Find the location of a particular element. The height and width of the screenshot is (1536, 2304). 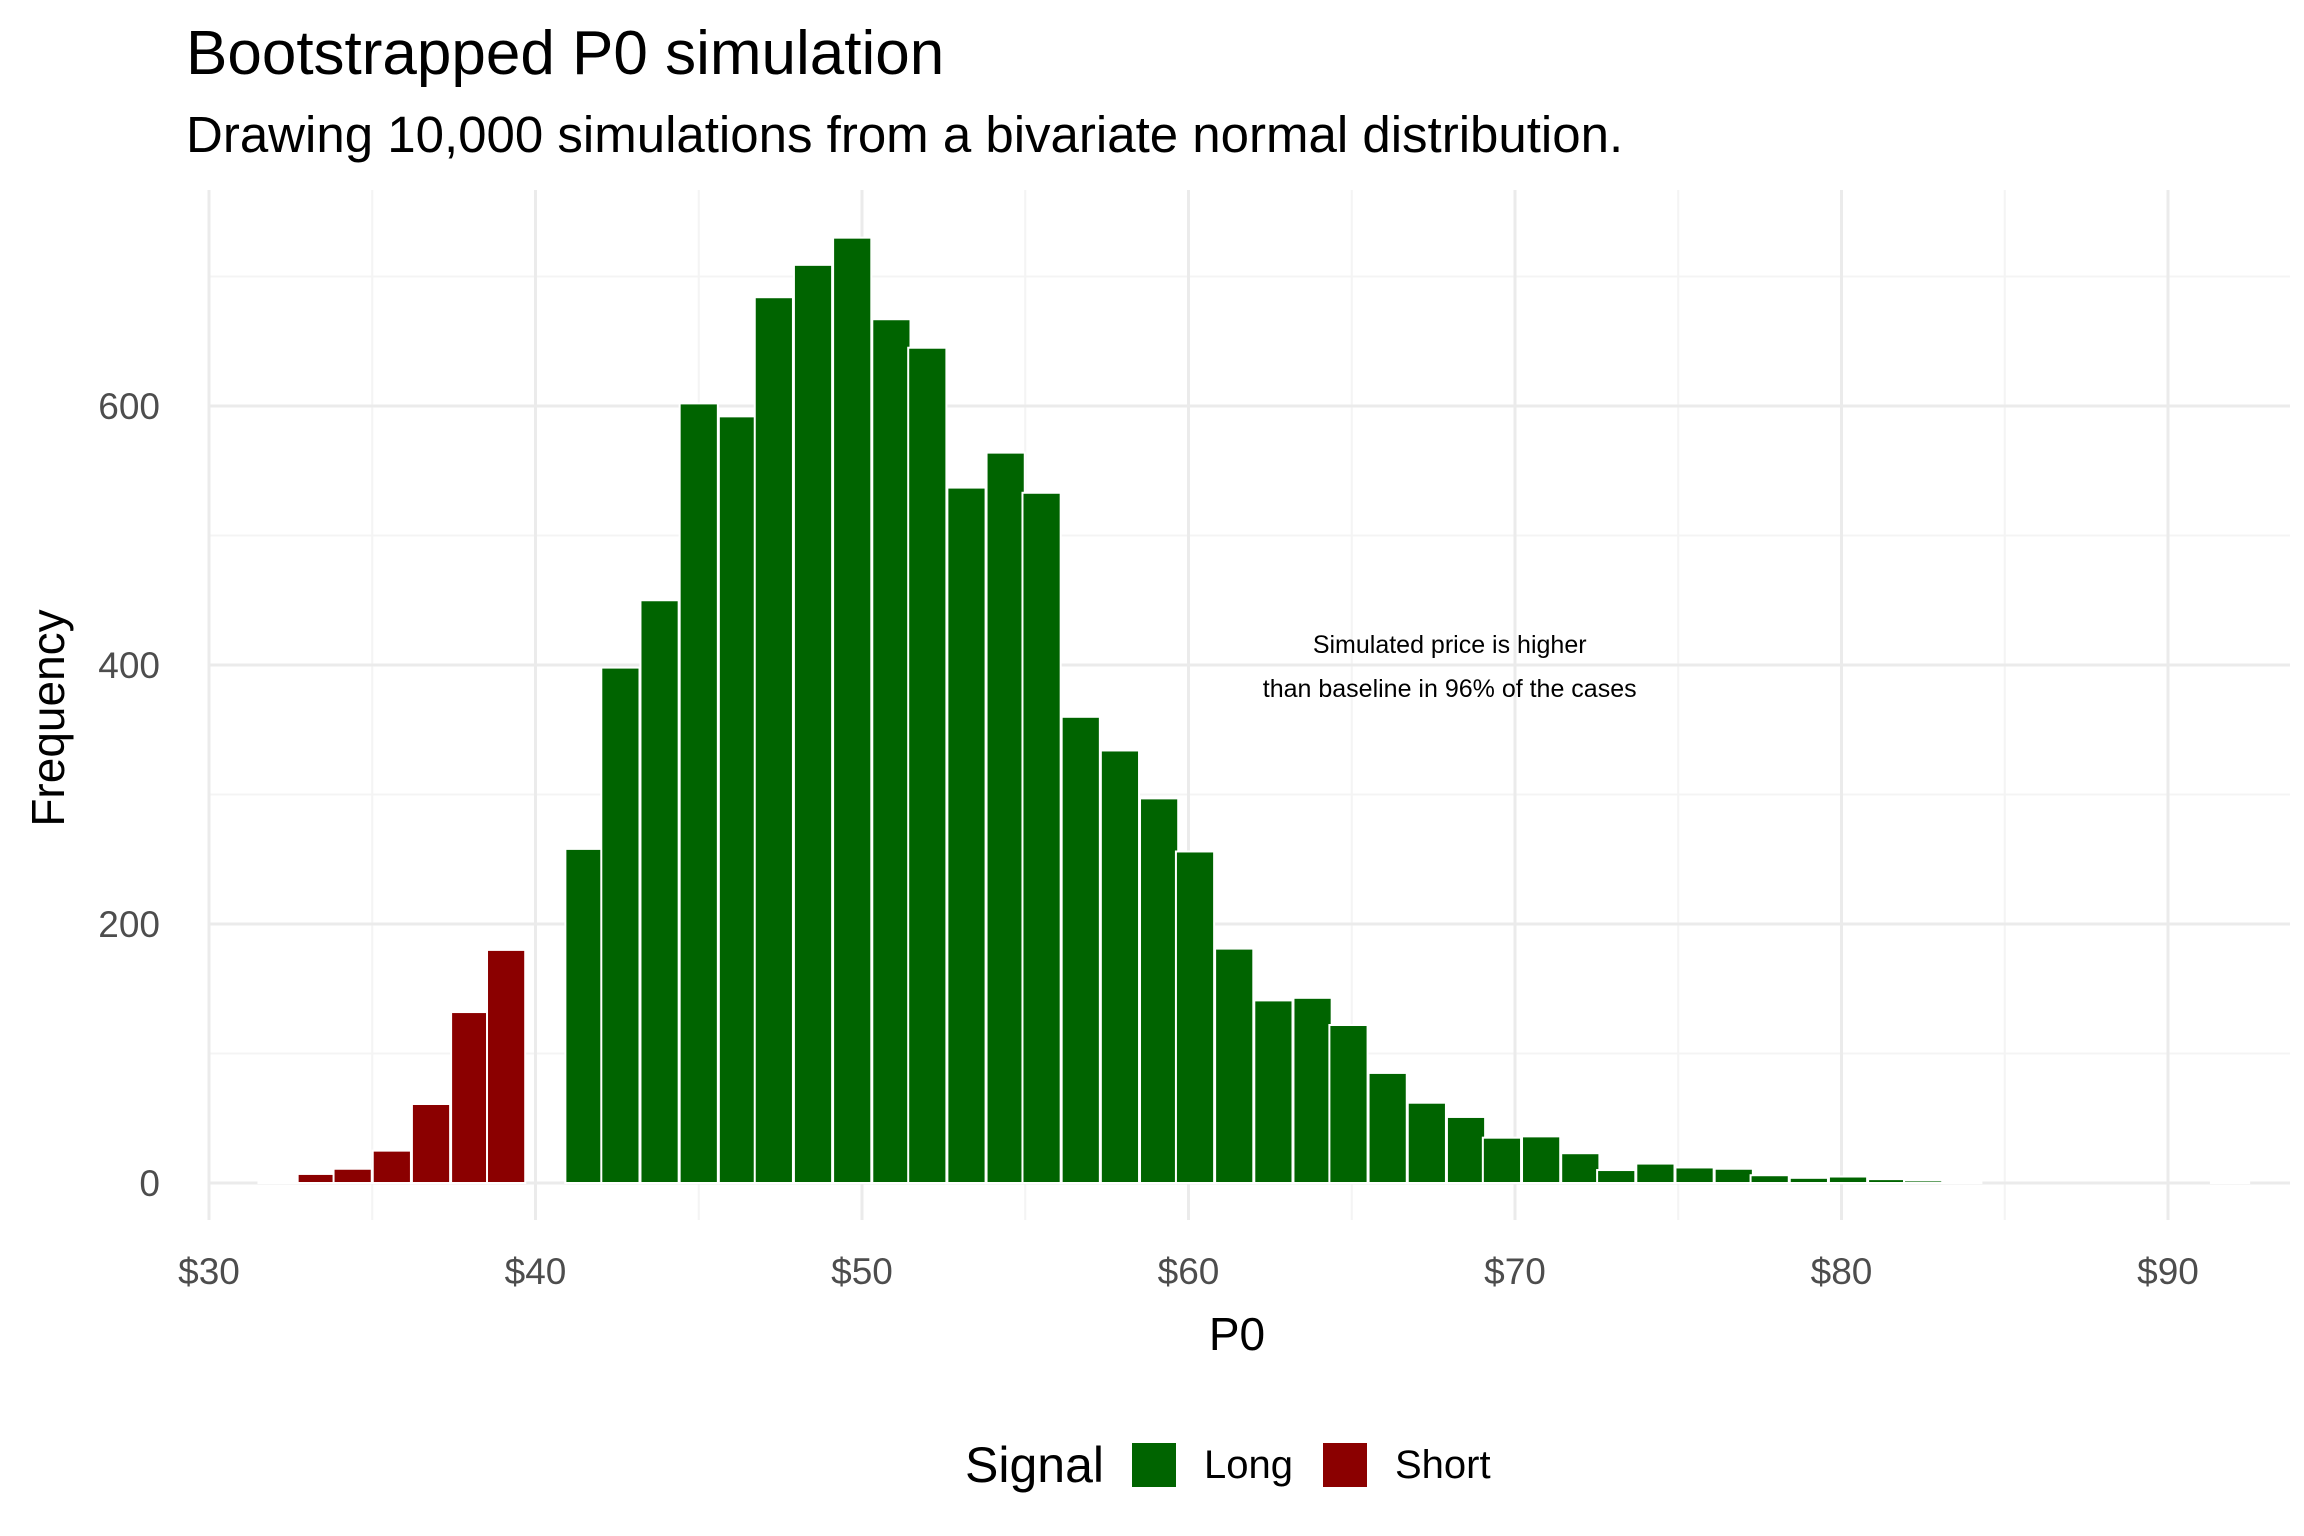

annotation-line-2: than baseline in 96% of the cases is located at coordinates (1450, 689).